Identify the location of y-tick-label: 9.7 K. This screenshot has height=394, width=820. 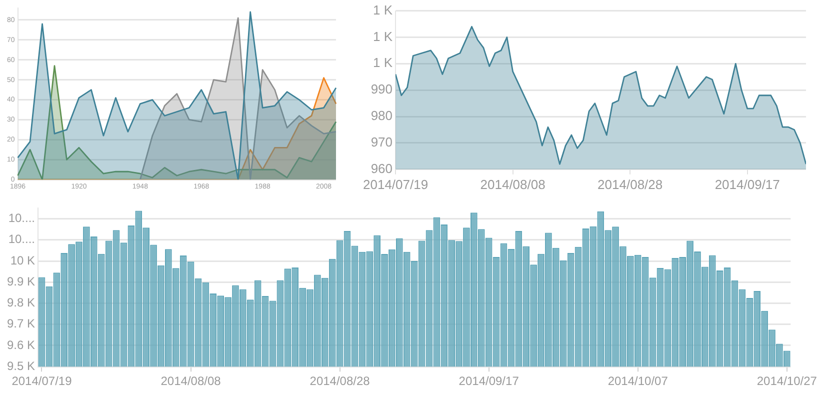
(21, 323).